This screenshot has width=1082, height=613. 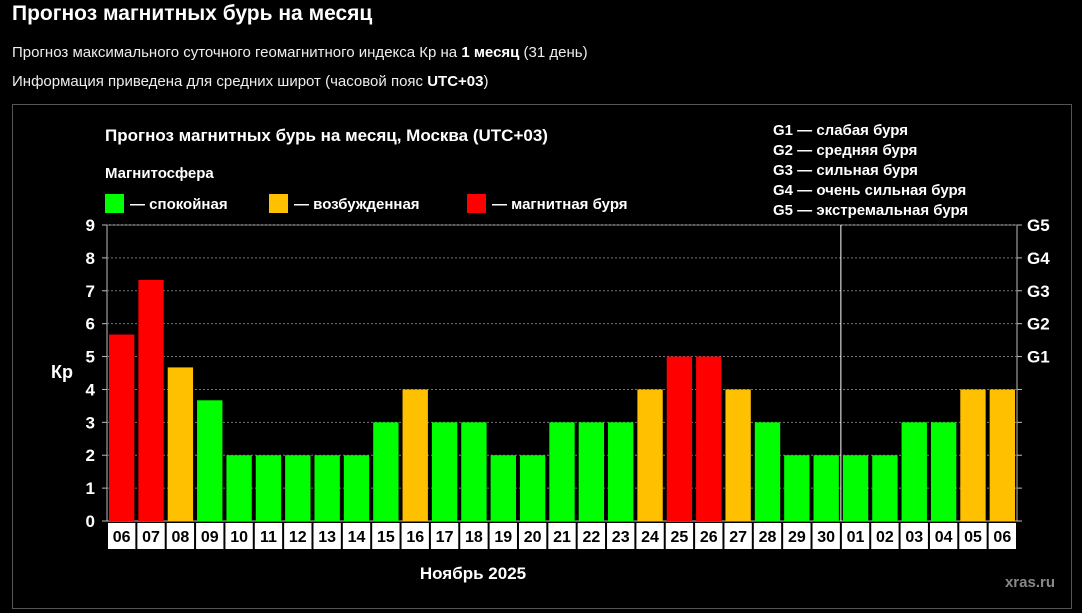 What do you see at coordinates (845, 170) in the screenshot?
I see `storm-scale-item: G3 — сильная буря` at bounding box center [845, 170].